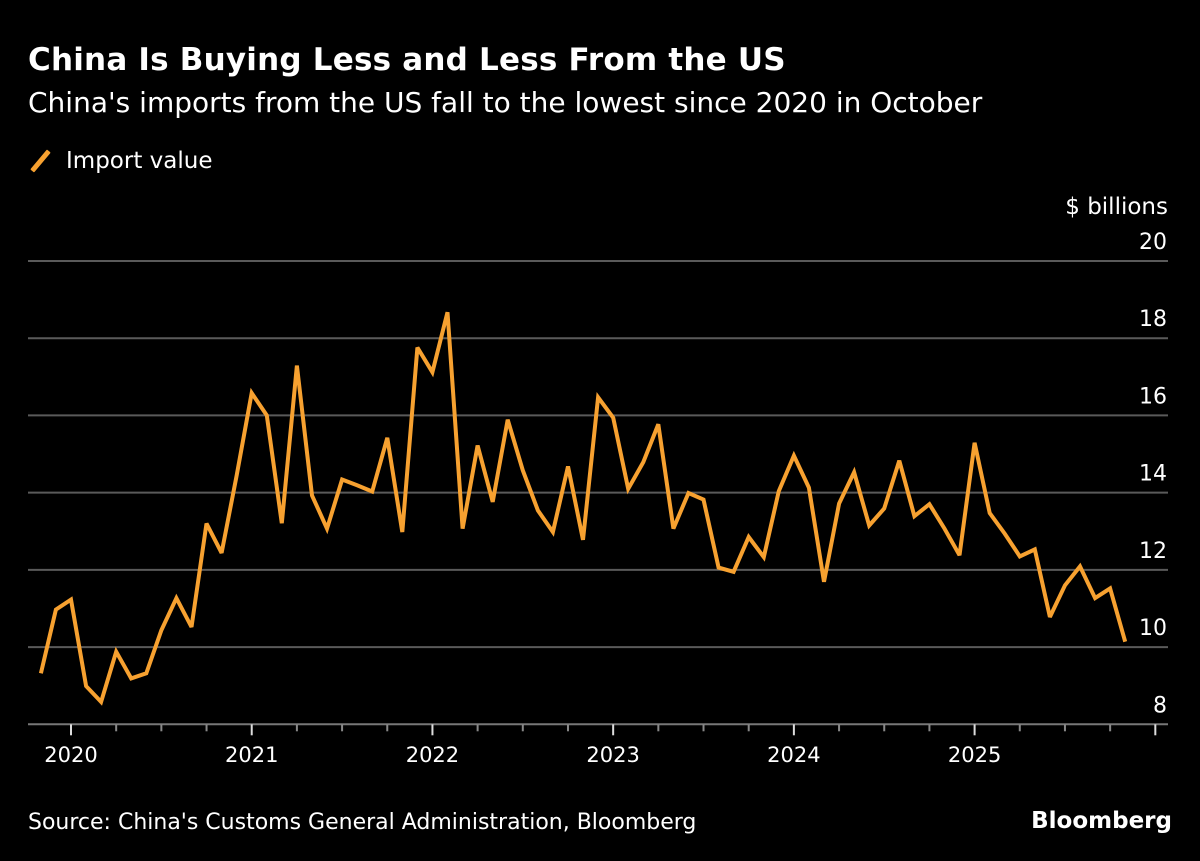 This screenshot has height=861, width=1200. What do you see at coordinates (1153, 474) in the screenshot?
I see `y-tick-label: 14` at bounding box center [1153, 474].